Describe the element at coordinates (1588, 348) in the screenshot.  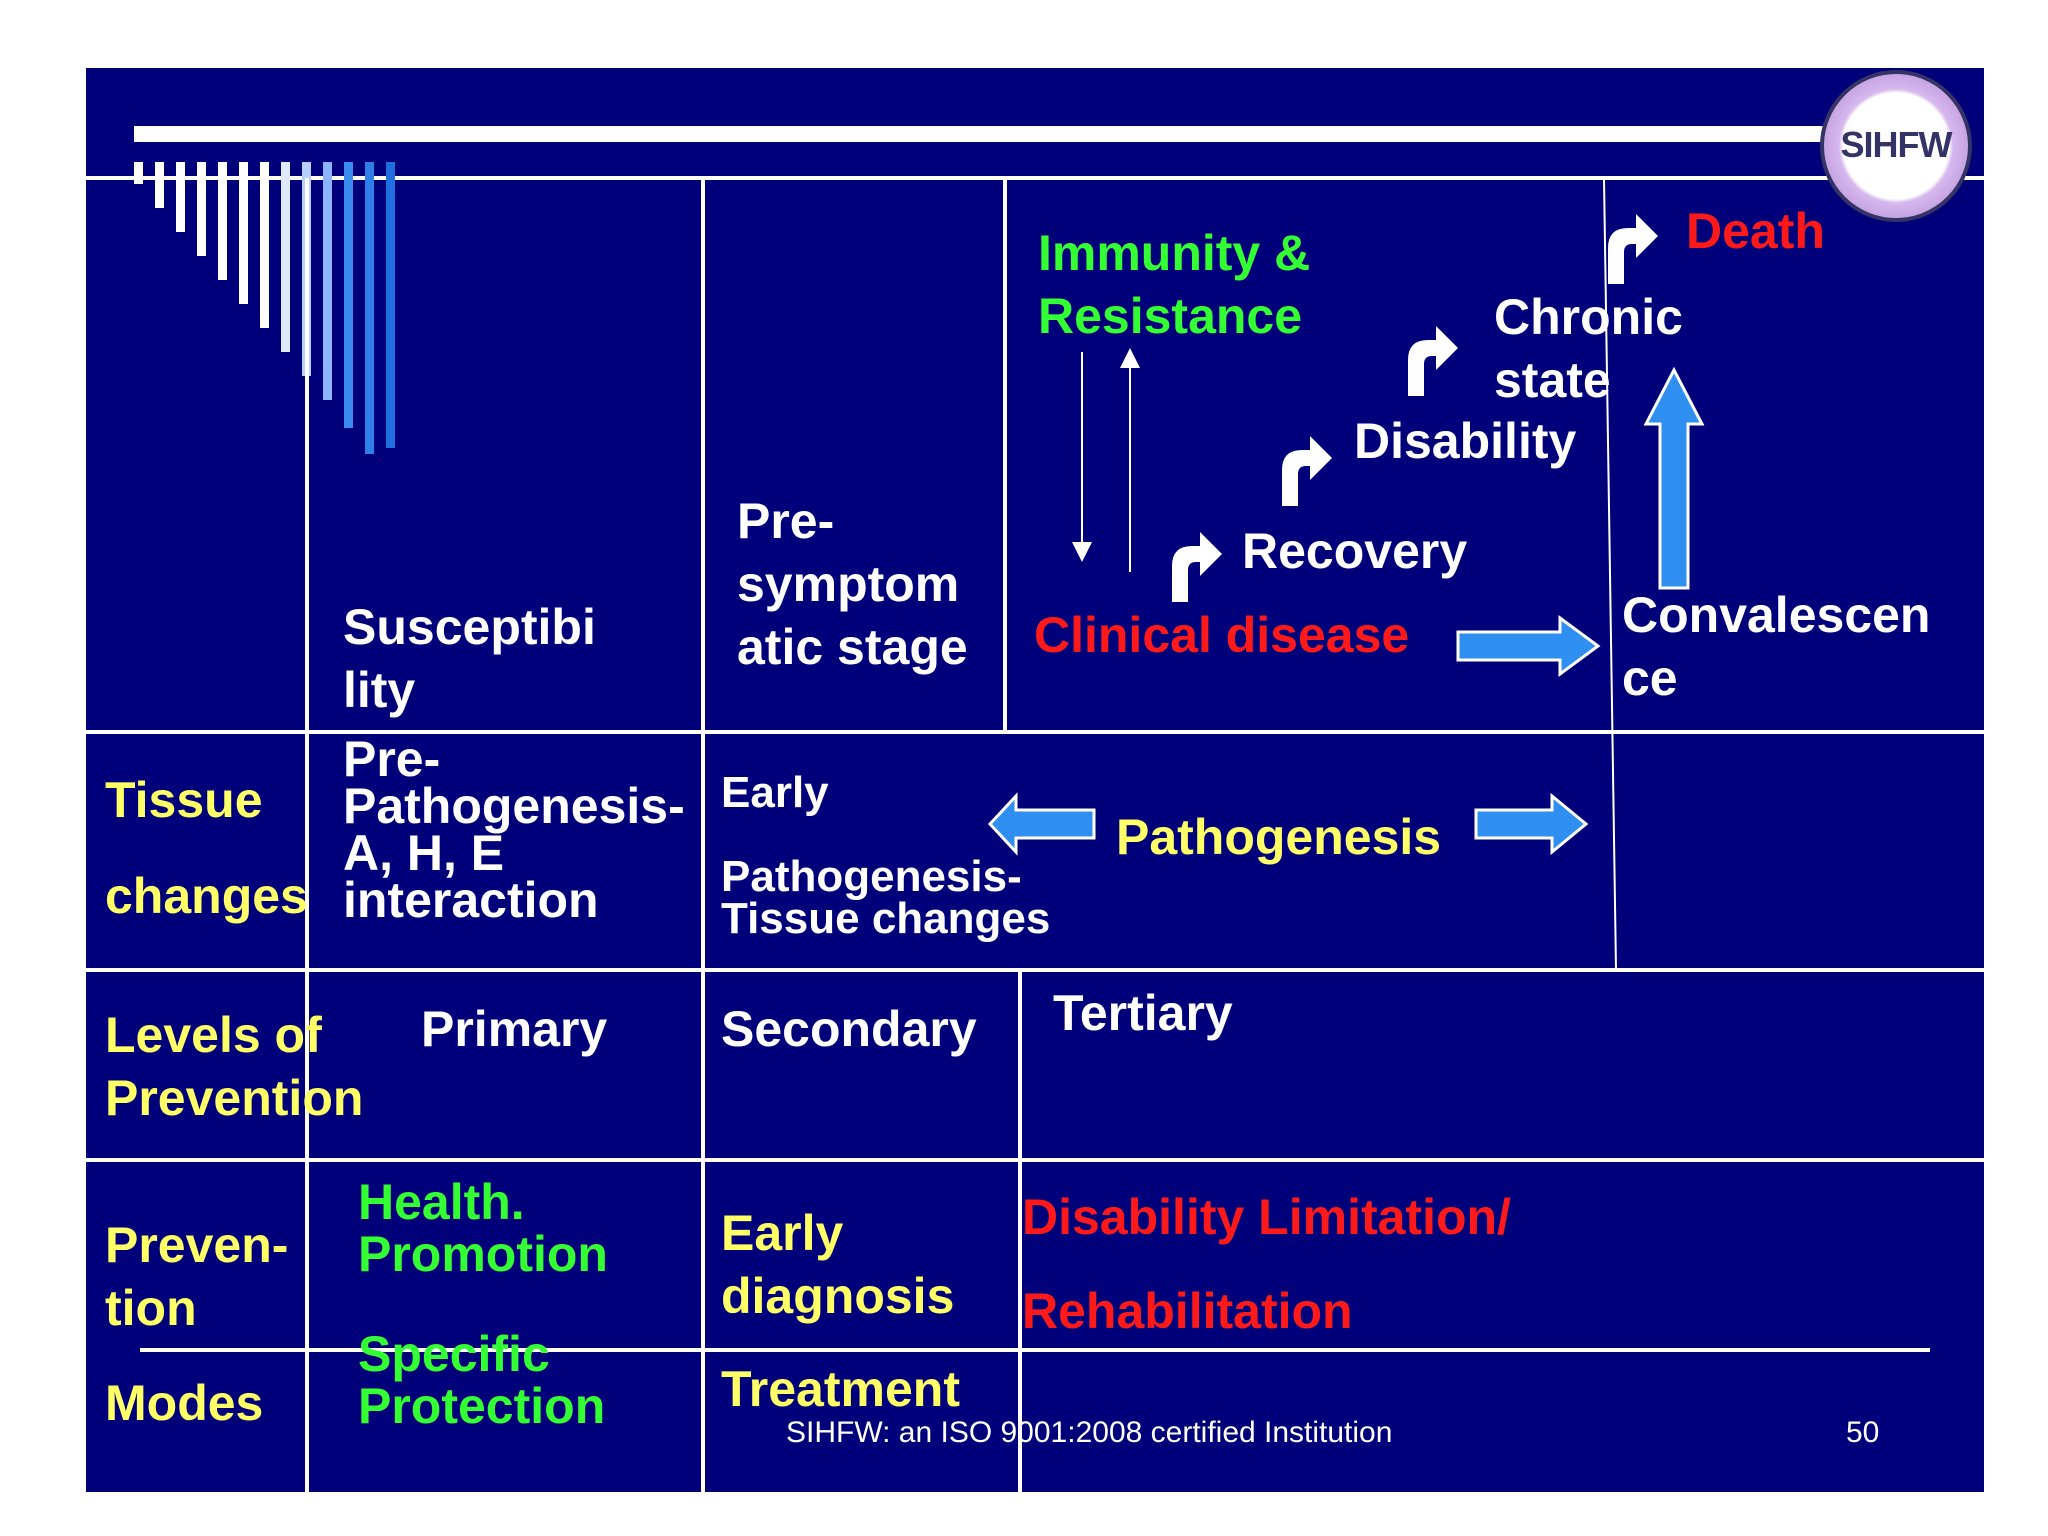
I see `chronic-state-label: Chronic state` at that location.